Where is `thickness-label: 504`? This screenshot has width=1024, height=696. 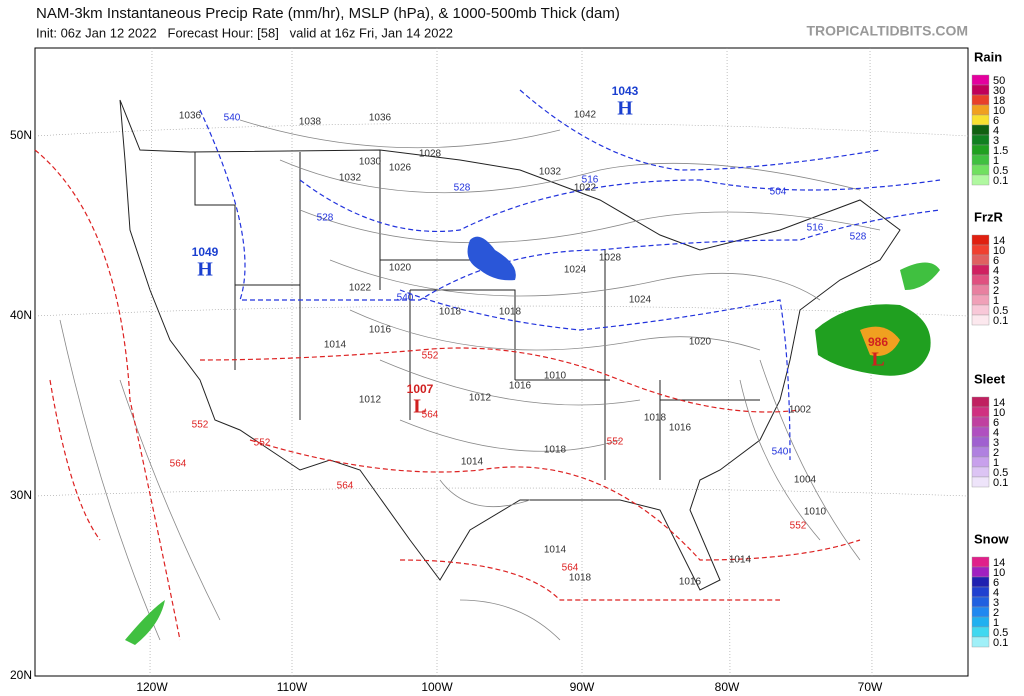
thickness-label: 504 is located at coordinates (778, 192).